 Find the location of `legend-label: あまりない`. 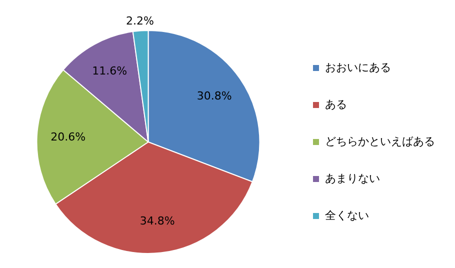

legend-label: あまりない is located at coordinates (352, 178).